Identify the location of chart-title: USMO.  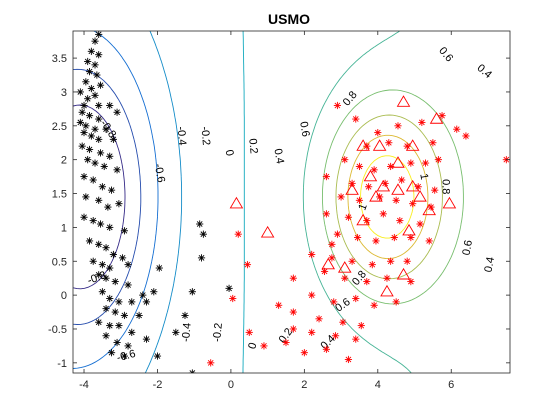
(289, 19).